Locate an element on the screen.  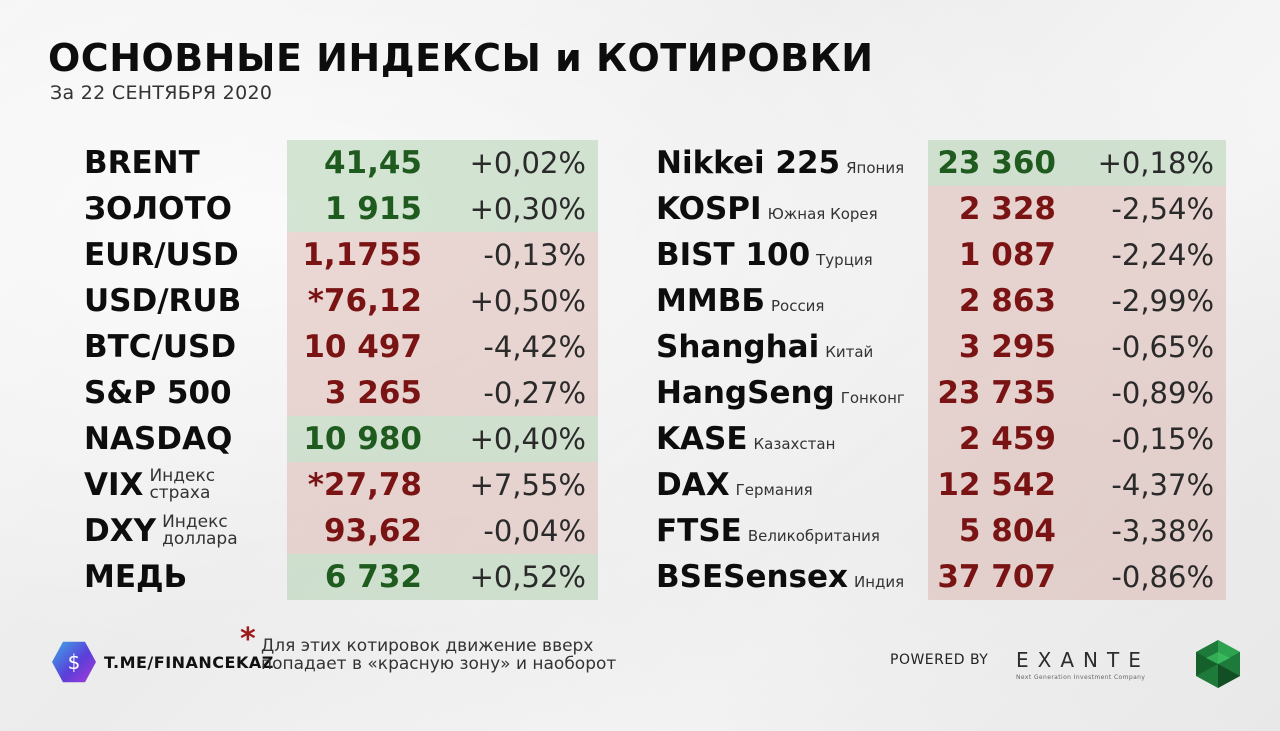
quote-value: 1,1755 is located at coordinates (362, 255).